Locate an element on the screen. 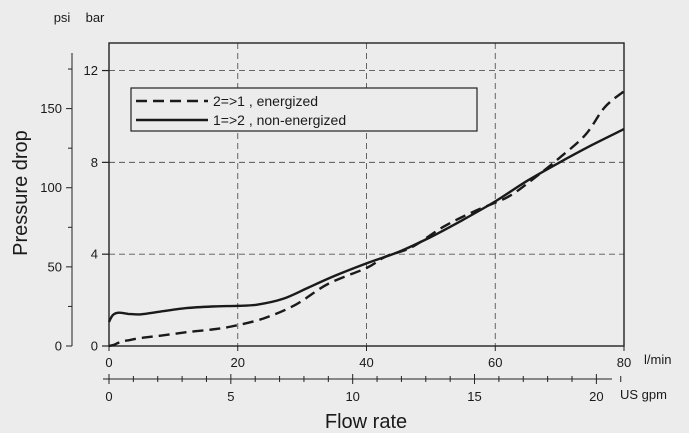 This screenshot has width=689, height=433. bar-tick-label: 4 is located at coordinates (94, 254).